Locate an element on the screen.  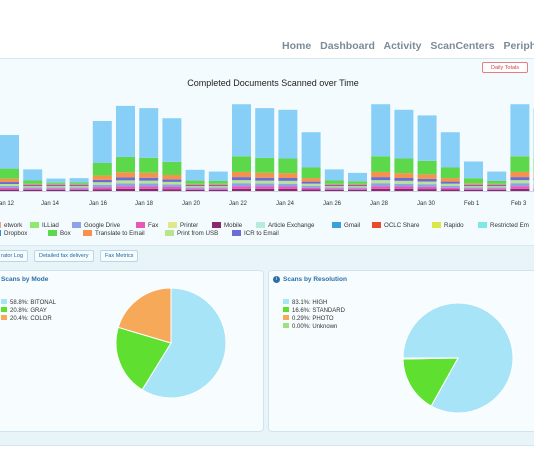
legend-item: Box is located at coordinates (59, 233).